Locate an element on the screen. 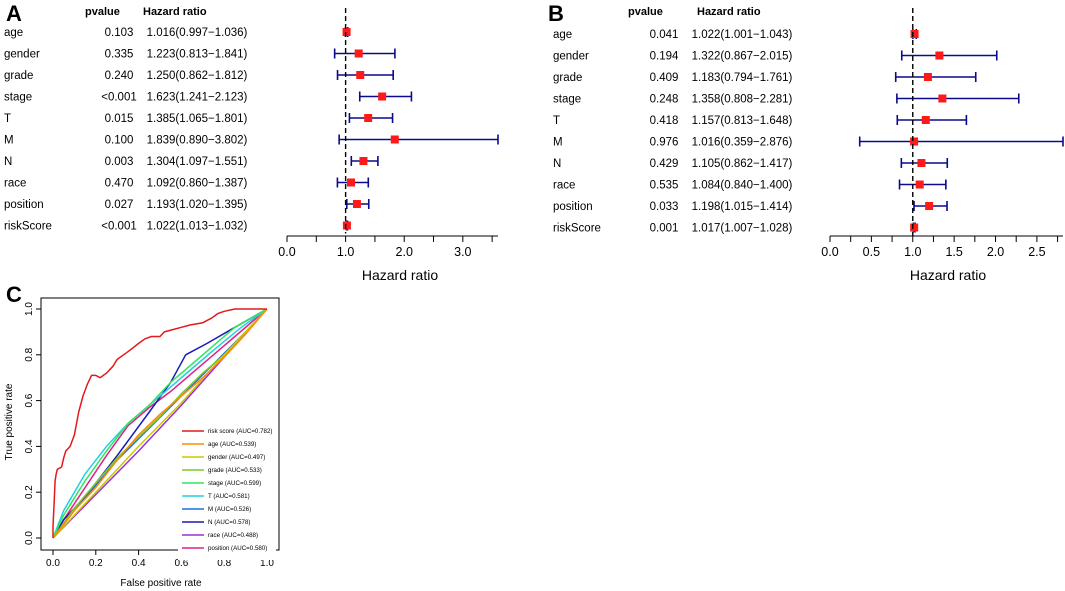 This screenshot has height=591, width=1065. forest-a-row-label: race is located at coordinates (15, 184).